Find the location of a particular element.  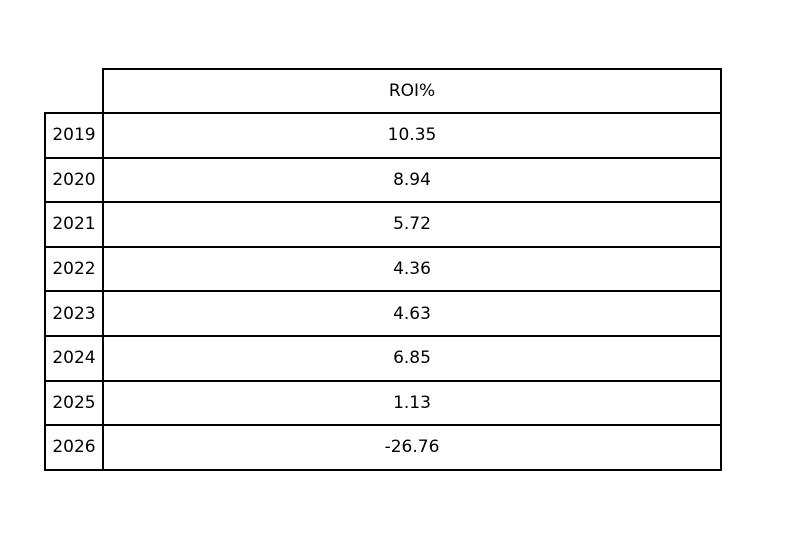

roi-value: 6.85 is located at coordinates (412, 358).